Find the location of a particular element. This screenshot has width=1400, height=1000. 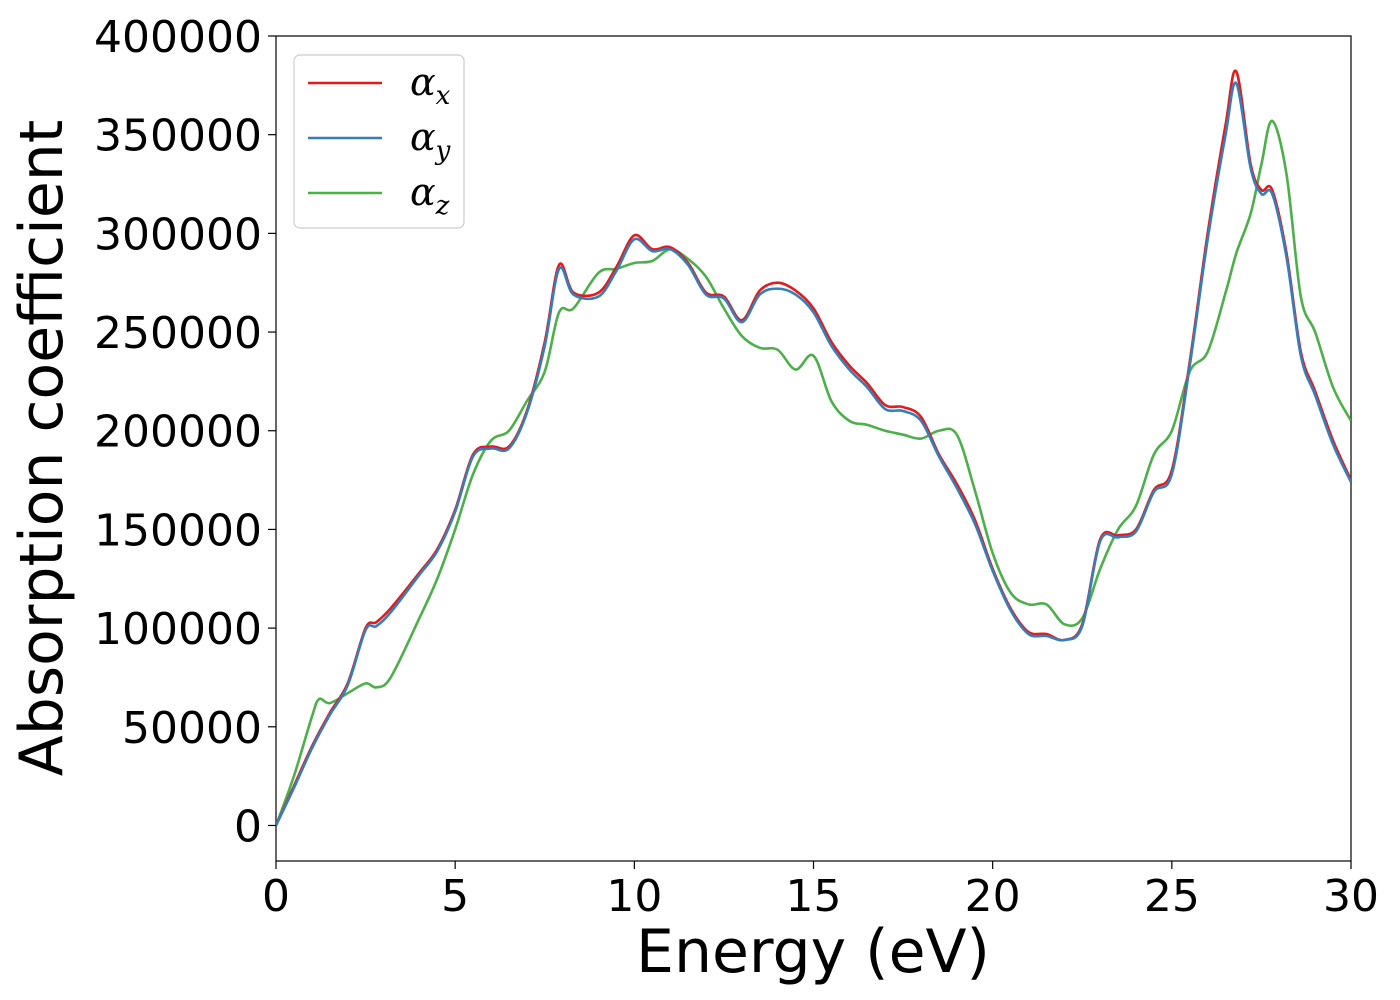

y-tick-label: 200000 is located at coordinates (178, 432).